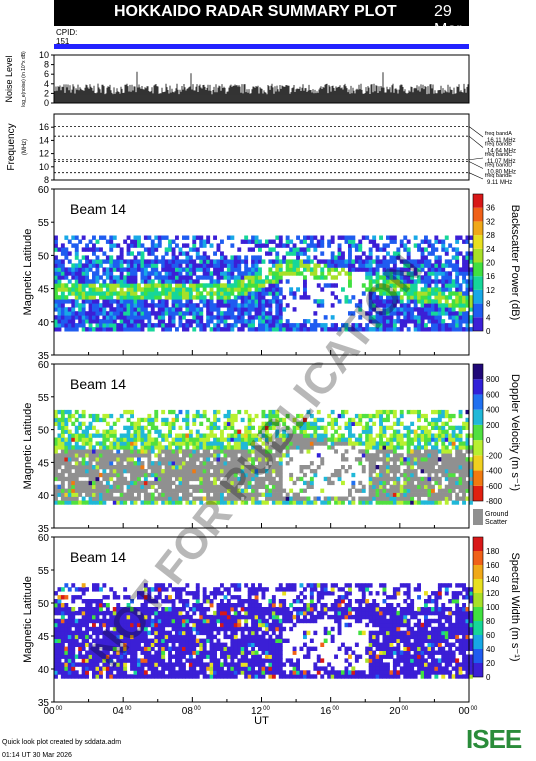  What do you see at coordinates (493, 394) in the screenshot?
I see `colorbar-tick-label: 600` at bounding box center [493, 394].